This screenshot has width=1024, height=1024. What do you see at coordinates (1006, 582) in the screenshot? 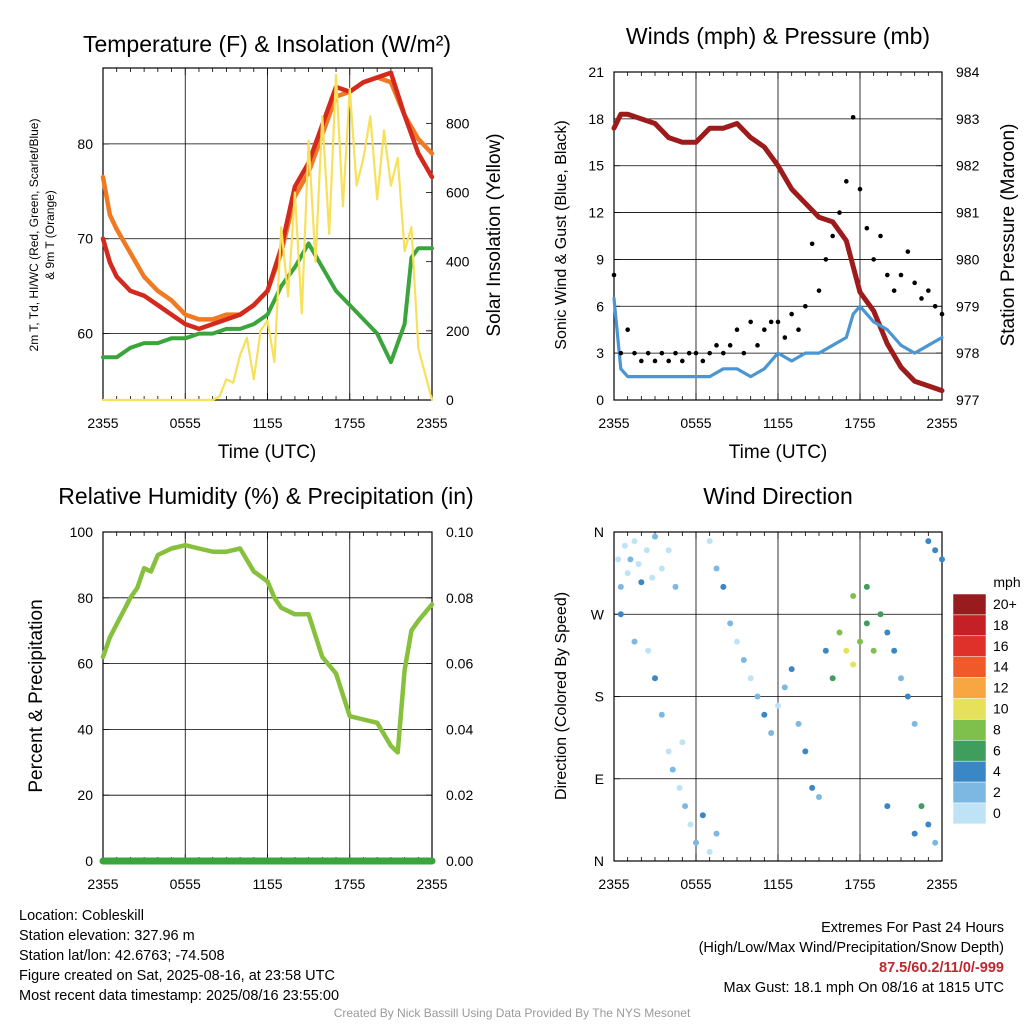
I see `speed-legend-unit: mph` at bounding box center [1006, 582].